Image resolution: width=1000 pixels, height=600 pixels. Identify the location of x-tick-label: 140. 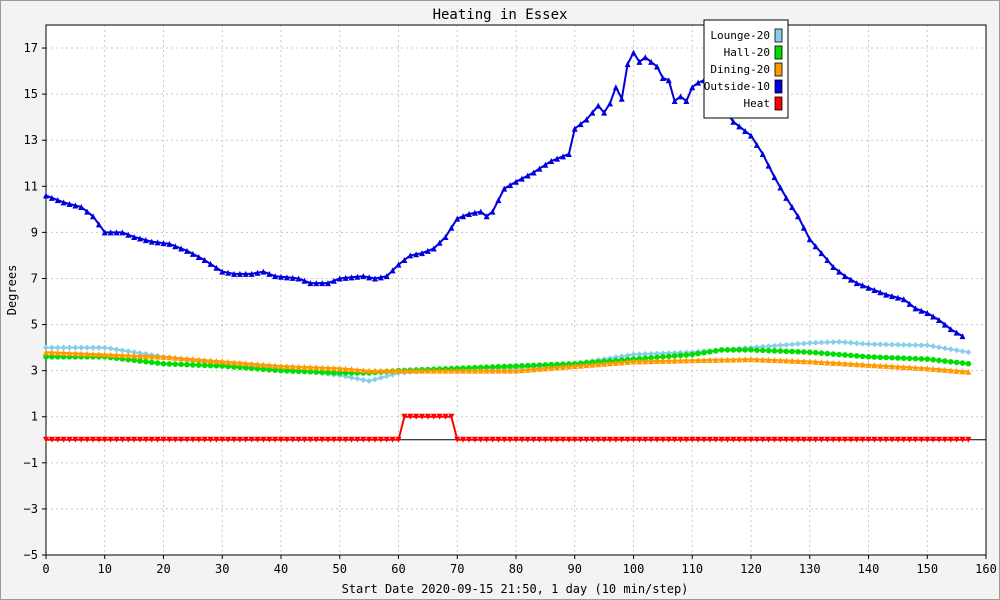
(869, 569).